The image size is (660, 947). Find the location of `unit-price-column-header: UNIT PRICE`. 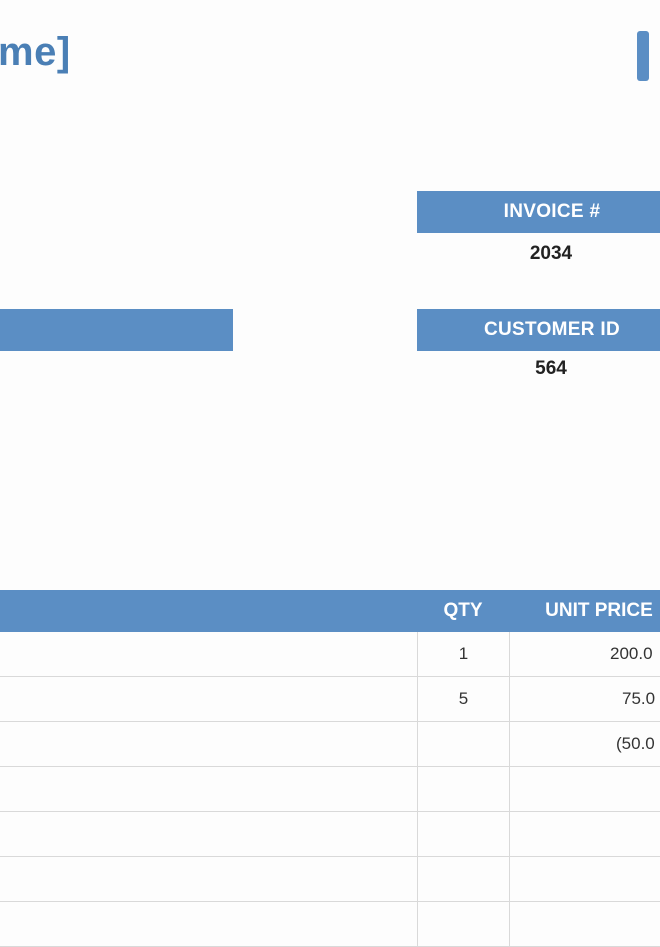

unit-price-column-header: UNIT PRICE is located at coordinates (599, 610).